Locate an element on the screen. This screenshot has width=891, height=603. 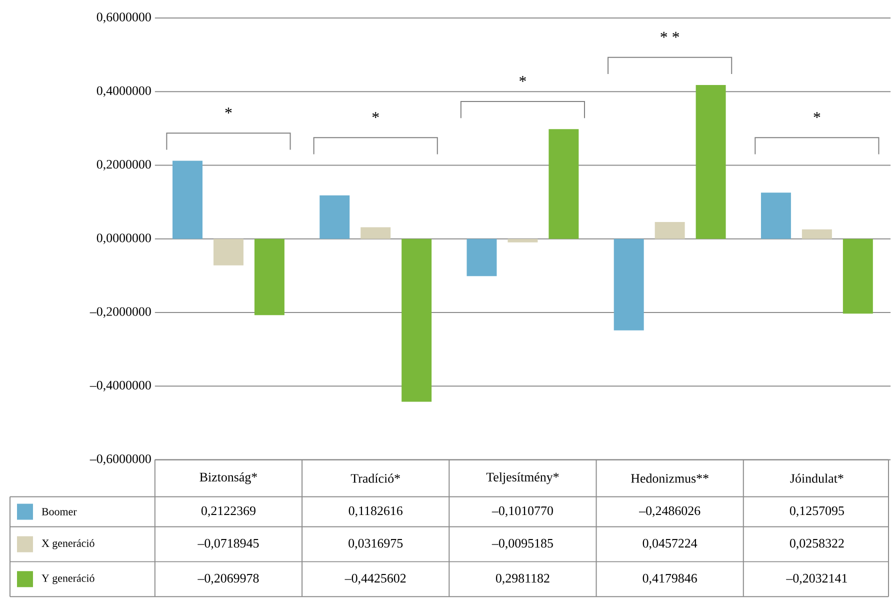
legend-label: Boomer is located at coordinates (59, 512).